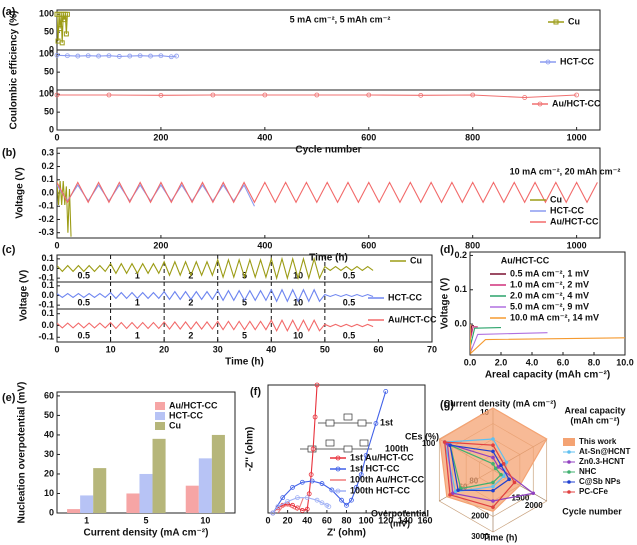 This screenshot has width=637, height=545. I want to click on rate-label: 5, so click(244, 335).